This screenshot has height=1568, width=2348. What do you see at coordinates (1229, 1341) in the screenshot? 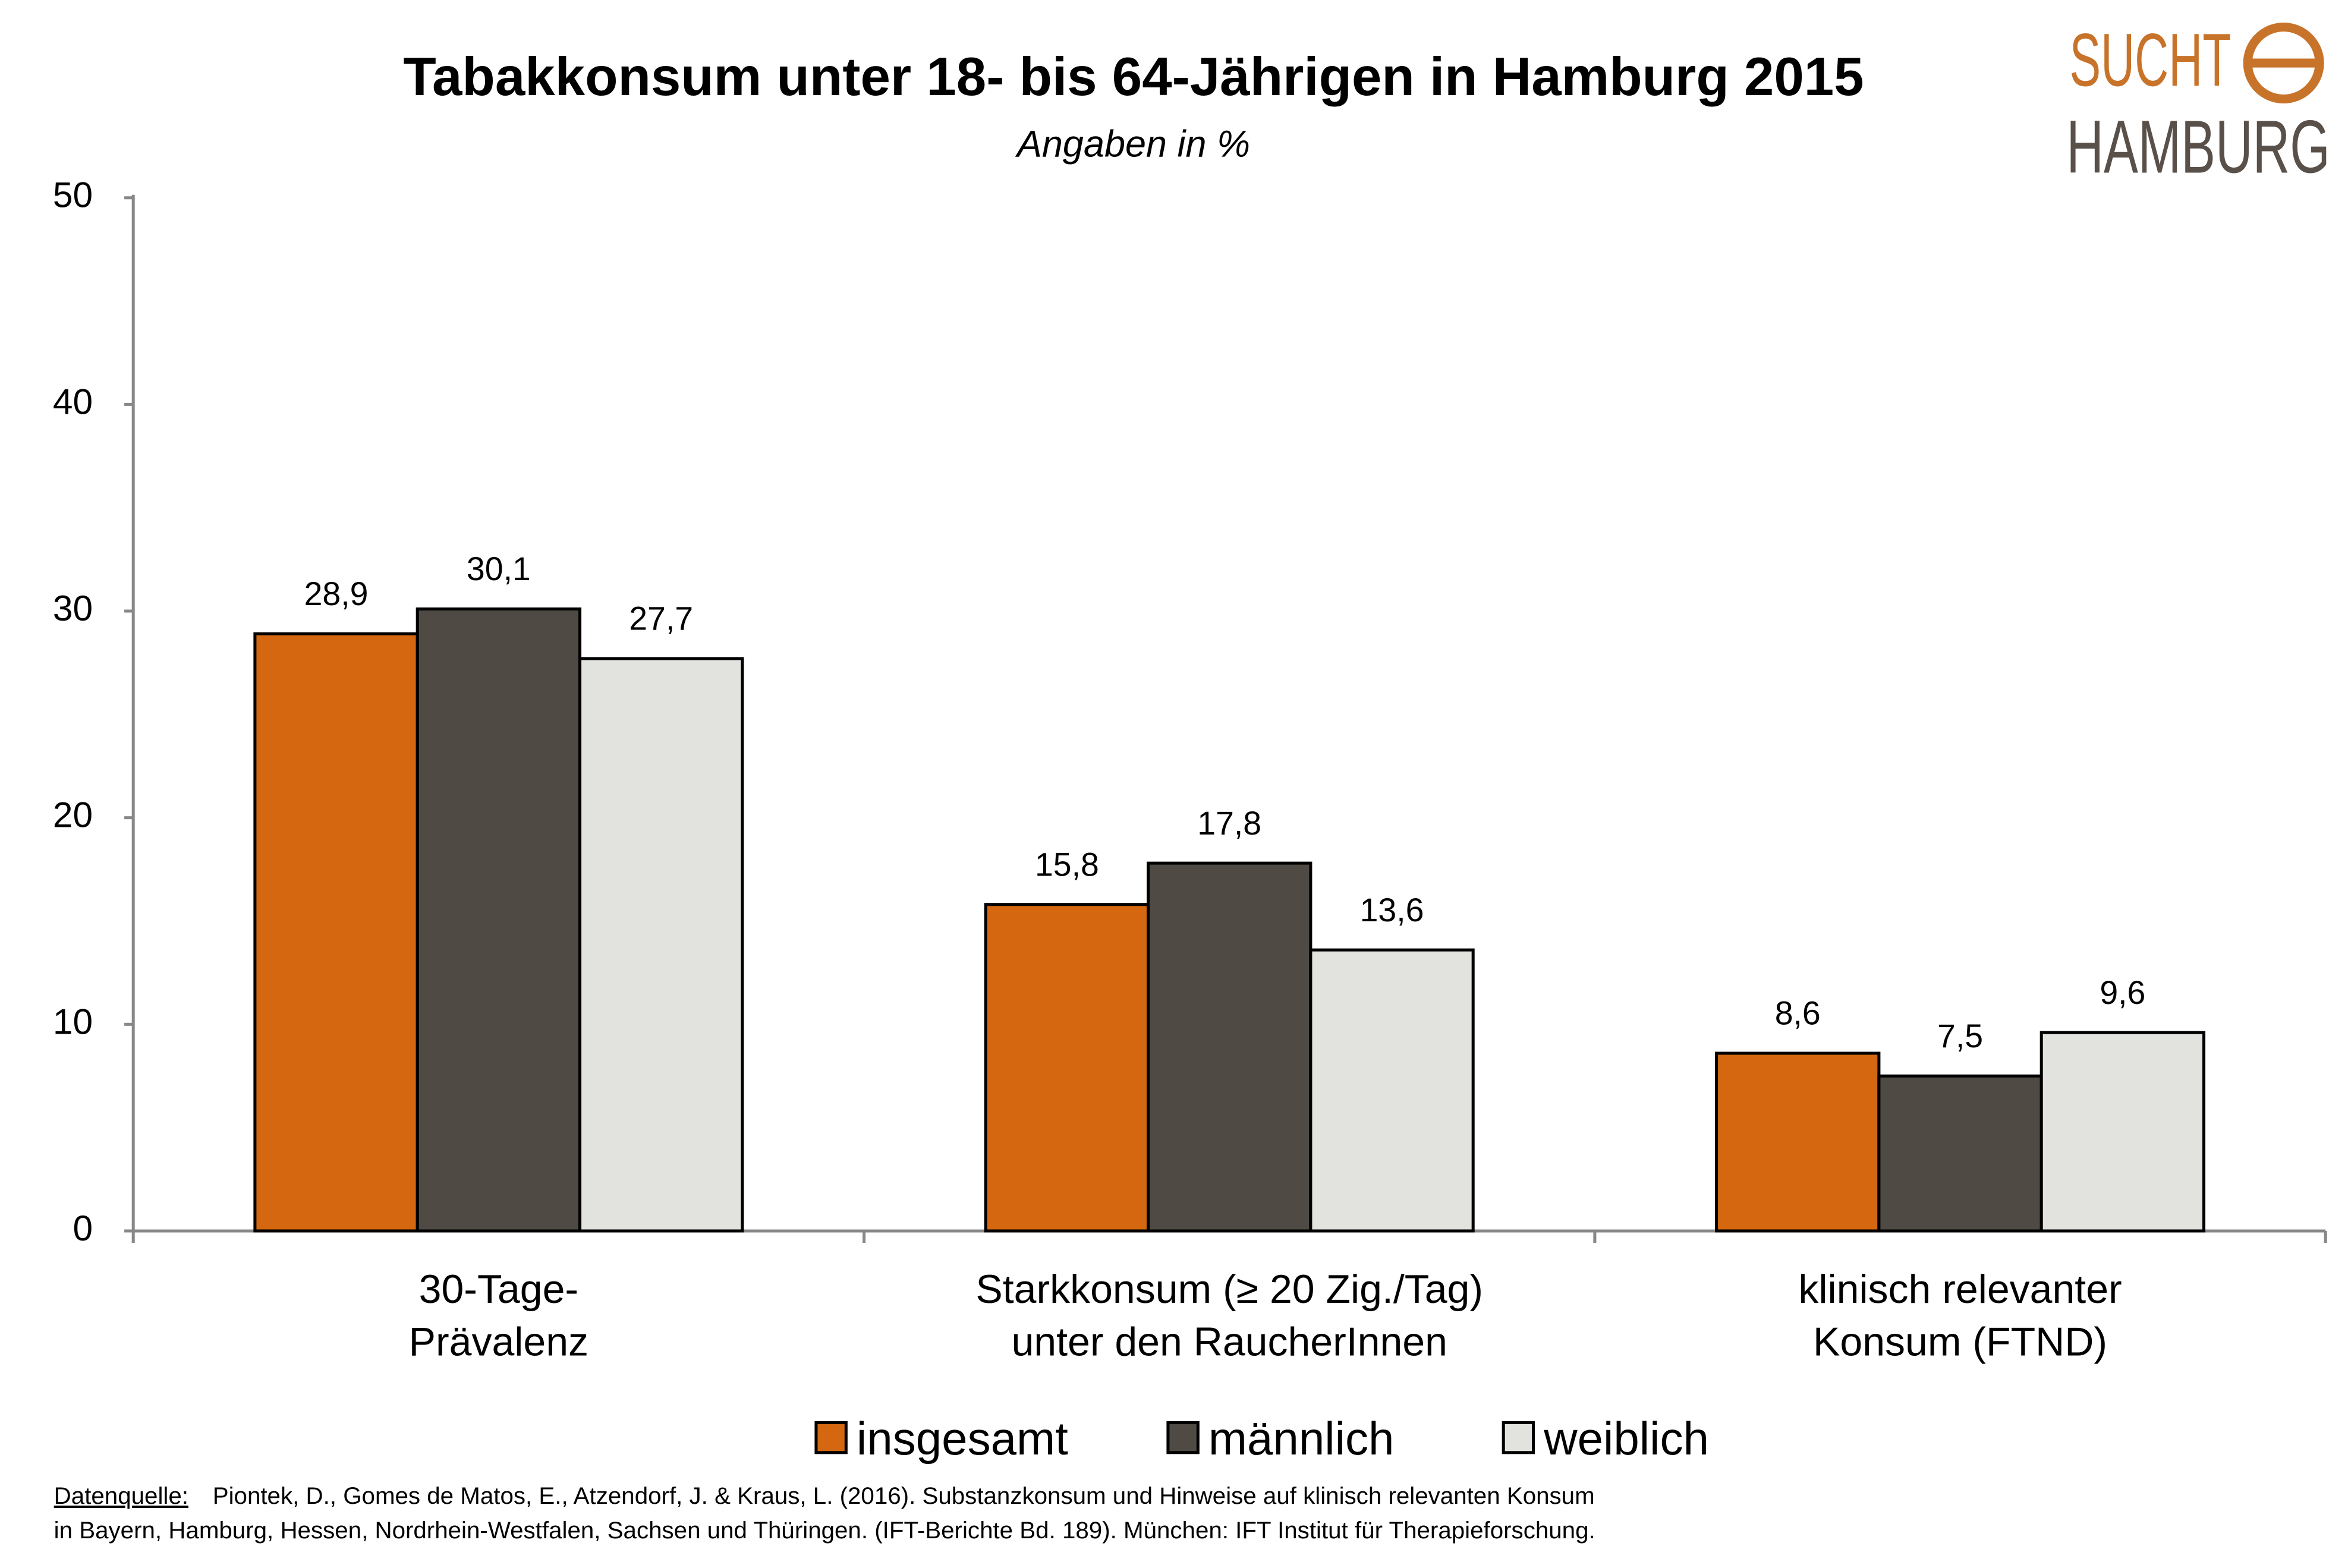
I see `x-tick-label: unter den RaucherInnen` at bounding box center [1229, 1341].